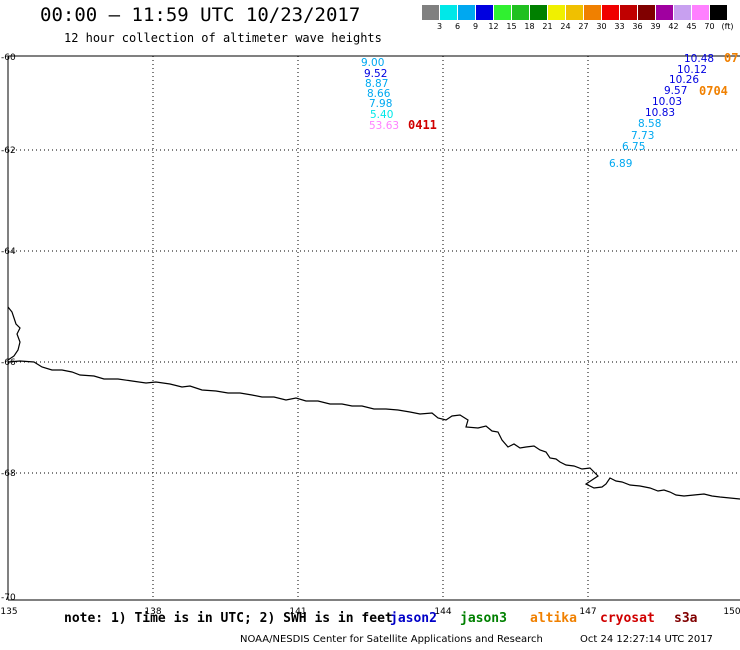  What do you see at coordinates (565, 26) in the screenshot?
I see `scale-label: 24` at bounding box center [565, 26].